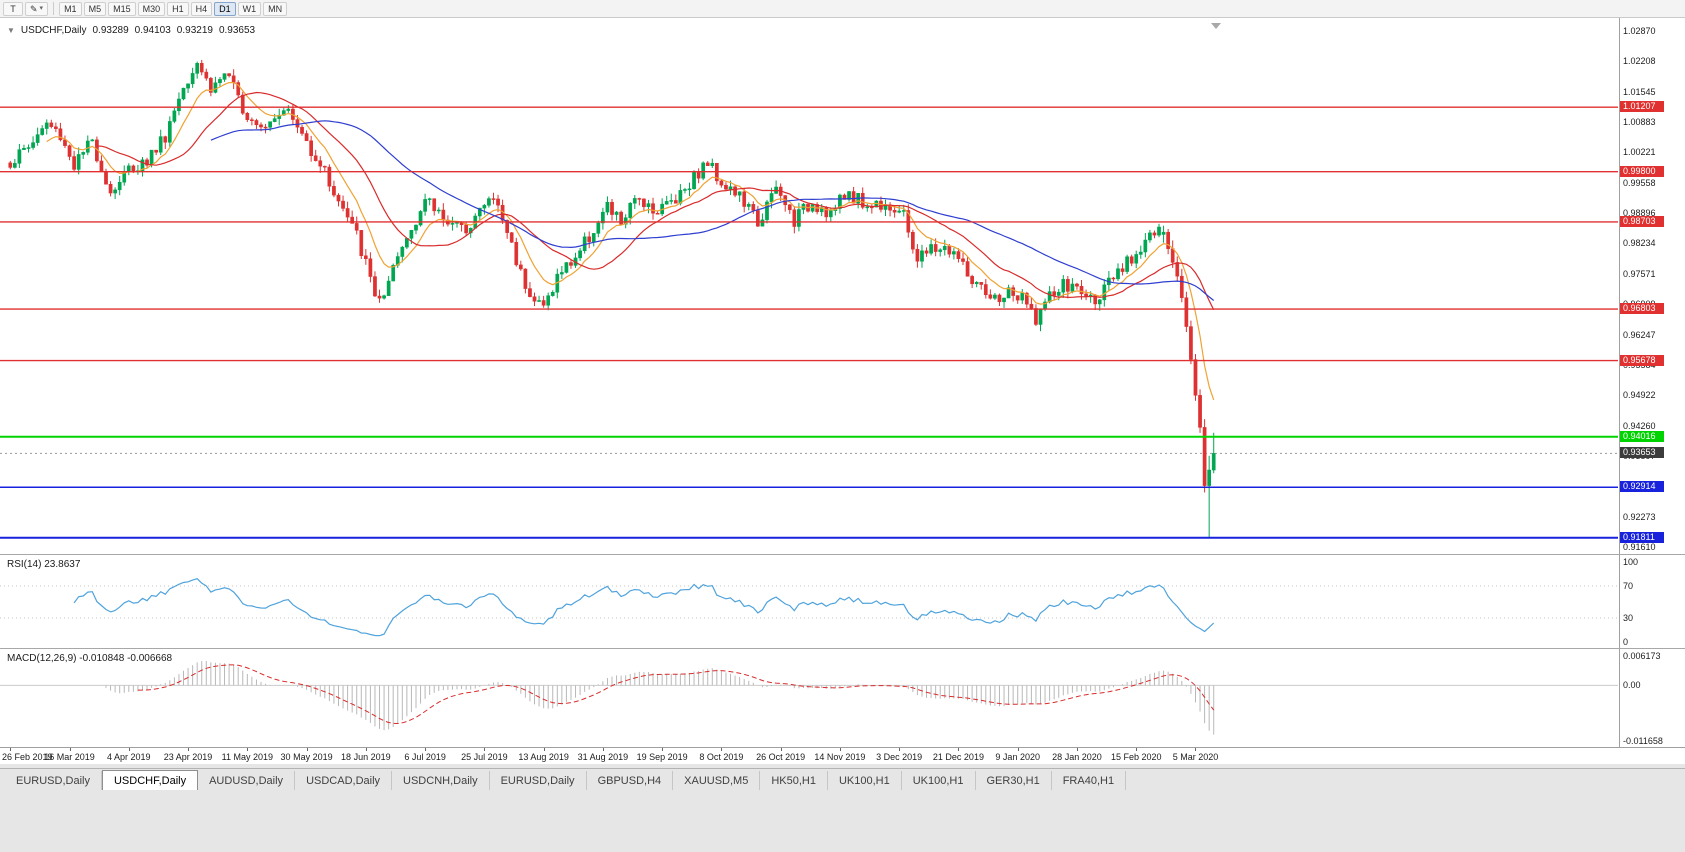 The width and height of the screenshot is (1685, 852). I want to click on date-label: 26 Feb 2019, so click(27, 757).